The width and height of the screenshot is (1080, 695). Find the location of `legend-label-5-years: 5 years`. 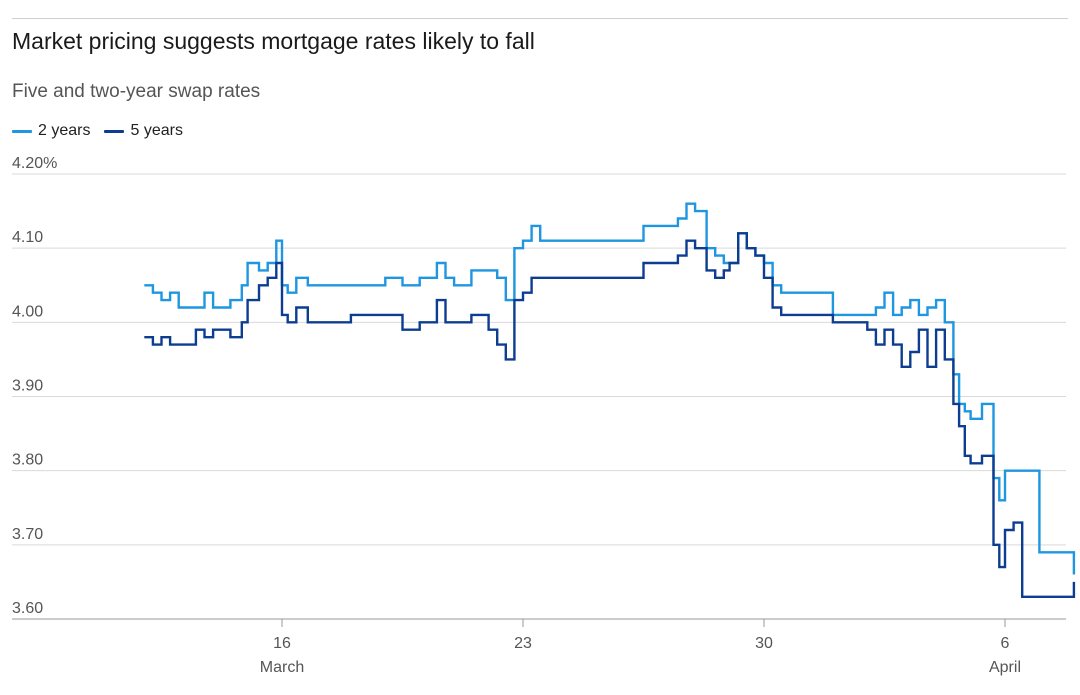

legend-label-5-years: 5 years is located at coordinates (156, 130).